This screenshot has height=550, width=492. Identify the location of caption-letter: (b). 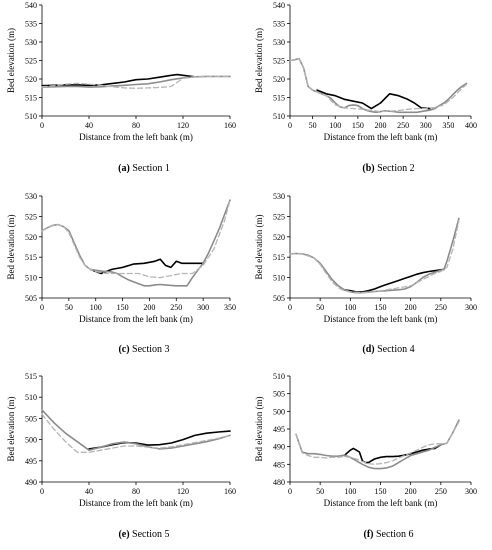
(368, 168).